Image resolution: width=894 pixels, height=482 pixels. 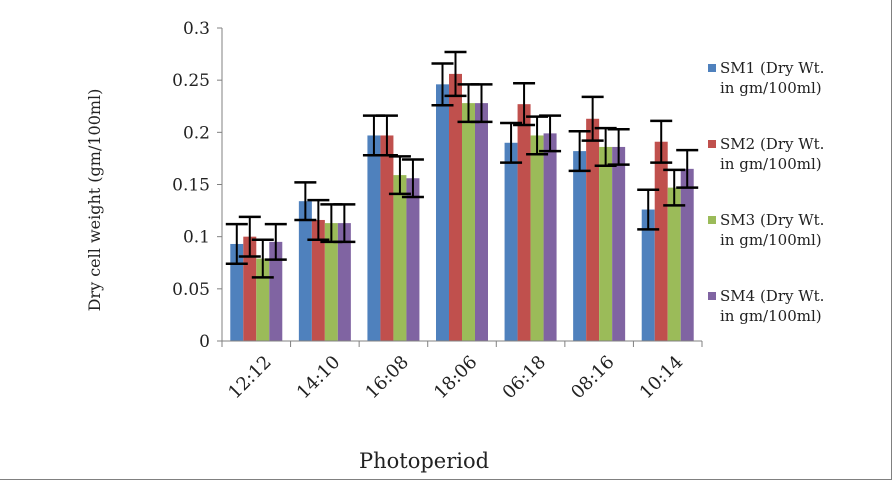 What do you see at coordinates (772, 78) in the screenshot?
I see `legend-label: SM1 (Dry Wt. in gm/100ml)` at bounding box center [772, 78].